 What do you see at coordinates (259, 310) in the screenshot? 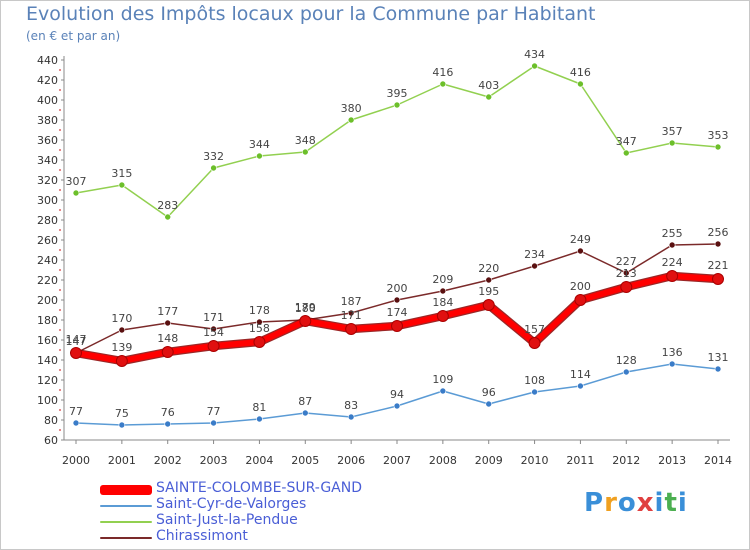
I see `data-label: 178` at bounding box center [259, 310].